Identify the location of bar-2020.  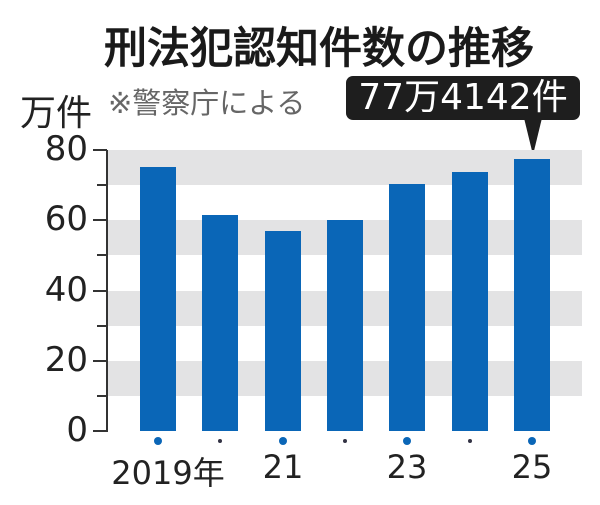
(220, 323).